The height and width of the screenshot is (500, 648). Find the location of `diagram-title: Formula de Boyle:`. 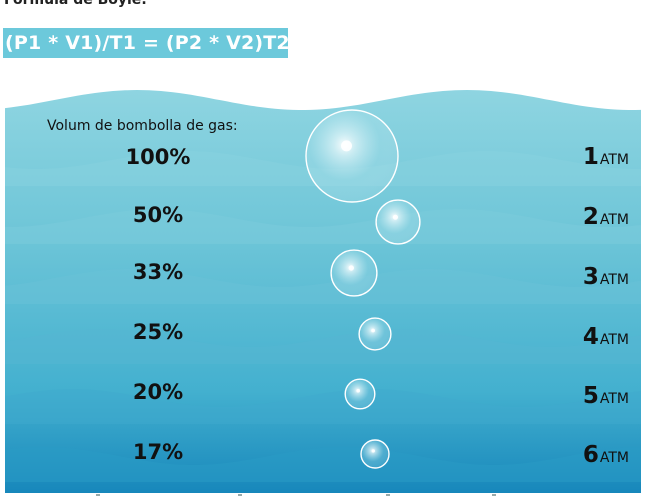

diagram-title: Formula de Boyle: is located at coordinates (75, 4).